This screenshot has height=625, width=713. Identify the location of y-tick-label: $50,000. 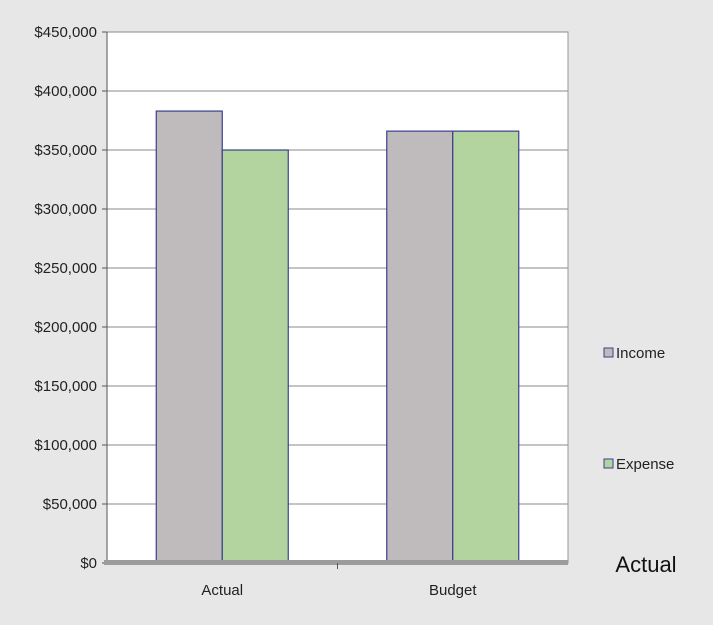
(70, 504).